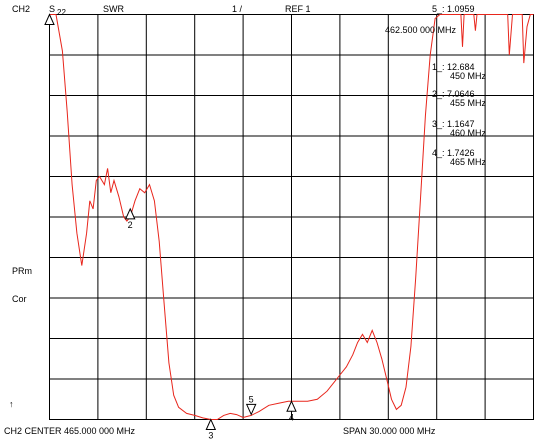 This screenshot has height=441, width=537. Describe the element at coordinates (113, 9) in the screenshot. I see `format-label: SWR` at that location.